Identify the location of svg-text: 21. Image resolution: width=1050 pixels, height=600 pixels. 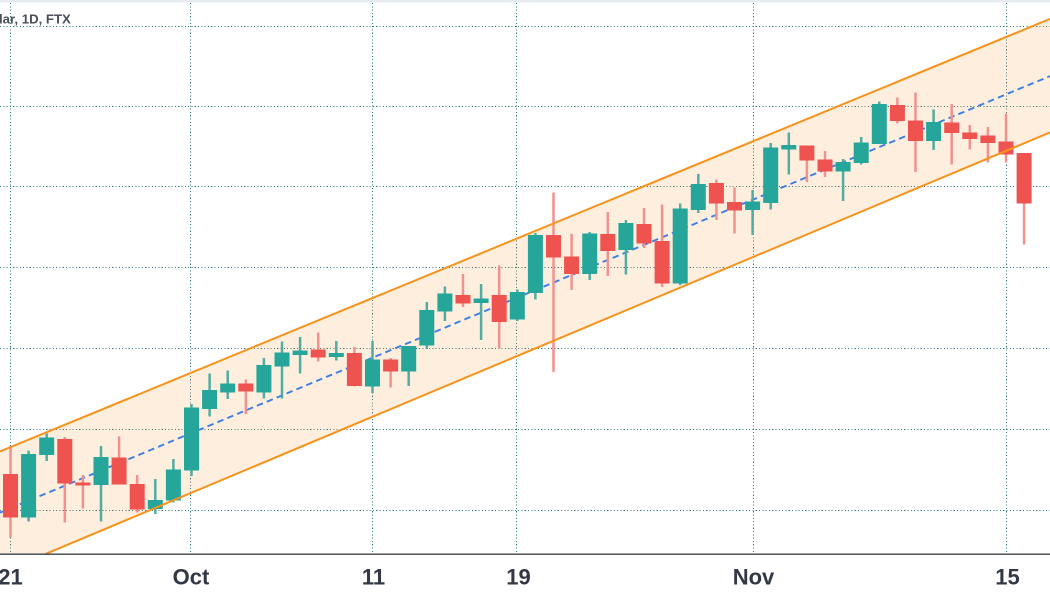
(11, 577).